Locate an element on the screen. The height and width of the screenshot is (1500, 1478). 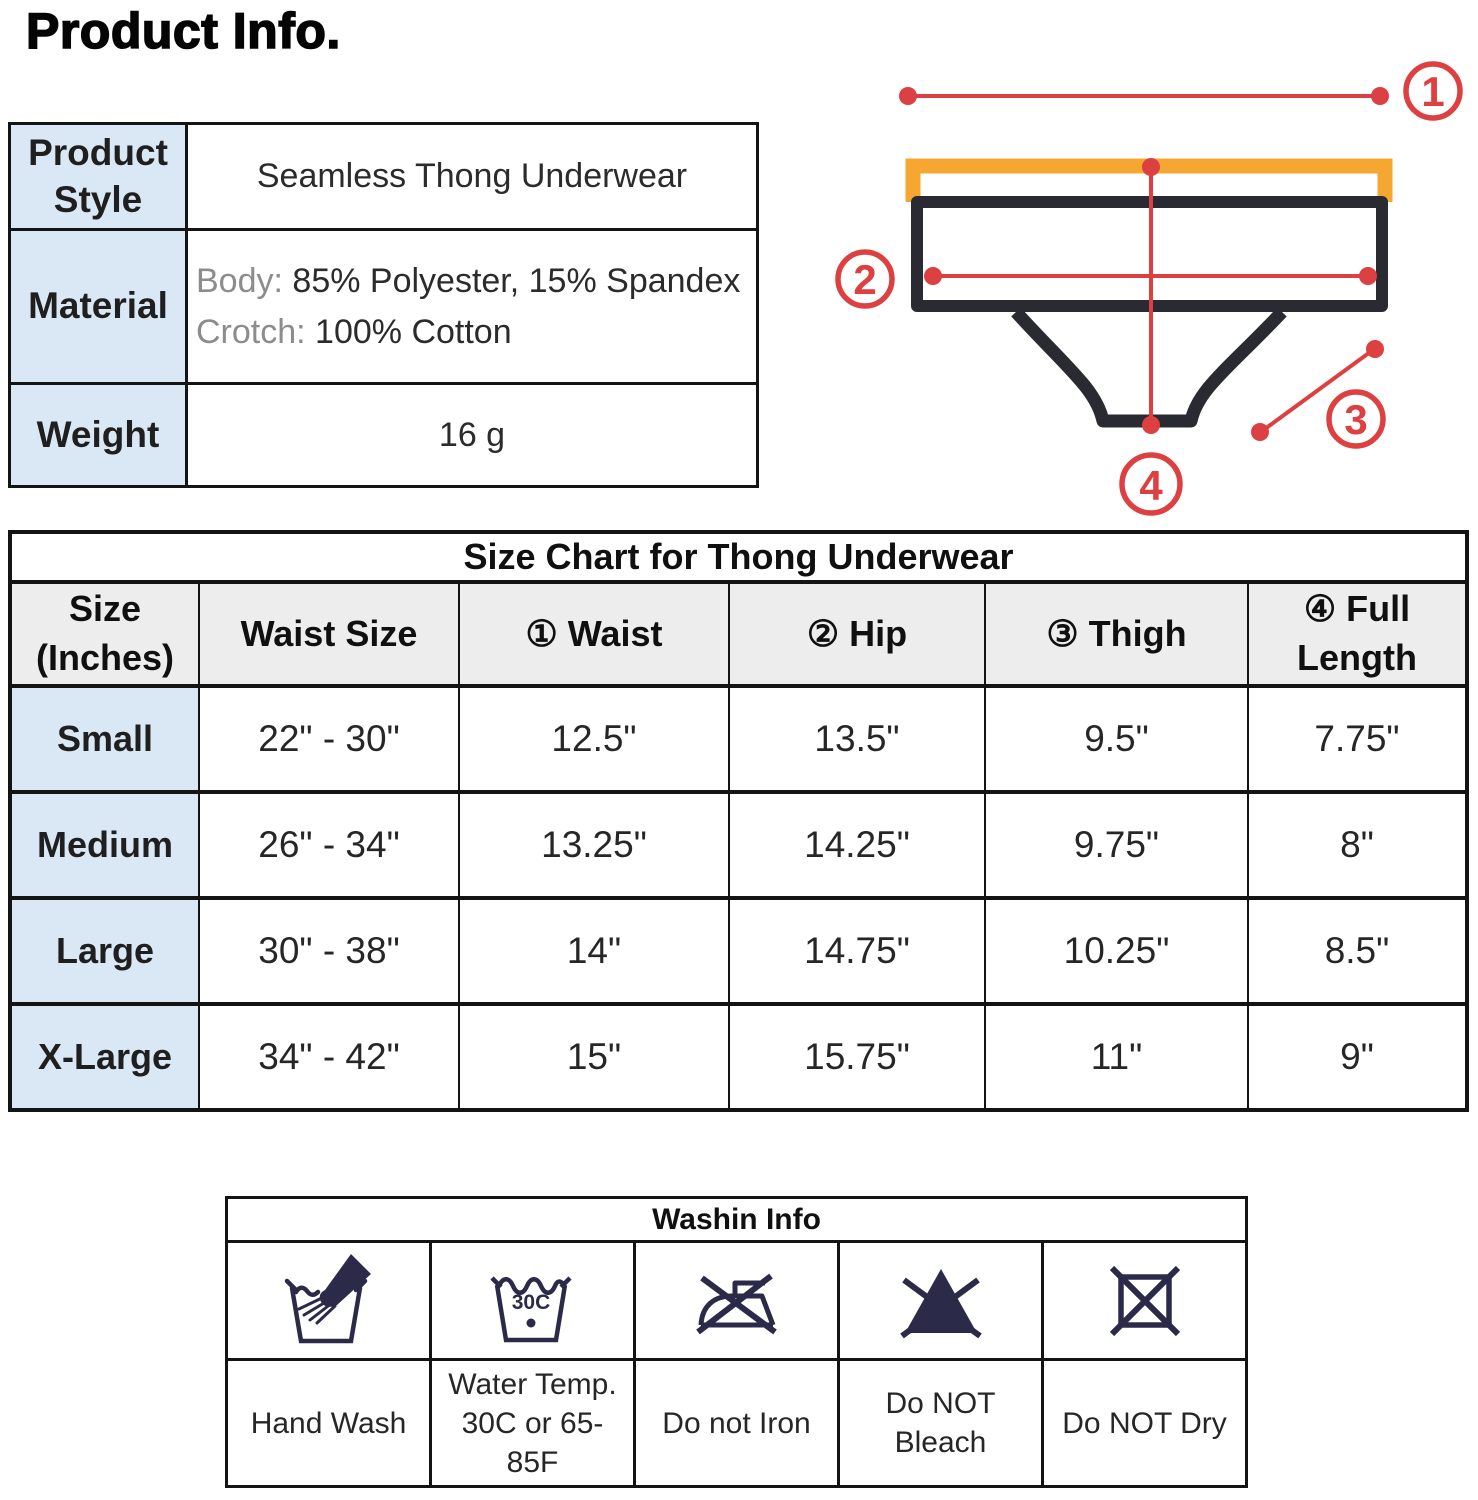
material-crotch-value: 100% Cotton is located at coordinates (413, 331).